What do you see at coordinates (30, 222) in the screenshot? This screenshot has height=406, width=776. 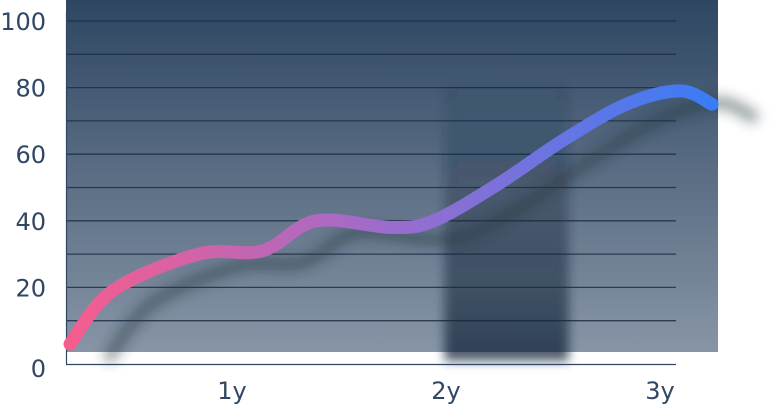 I see `y-tick-label: 40` at bounding box center [30, 222].